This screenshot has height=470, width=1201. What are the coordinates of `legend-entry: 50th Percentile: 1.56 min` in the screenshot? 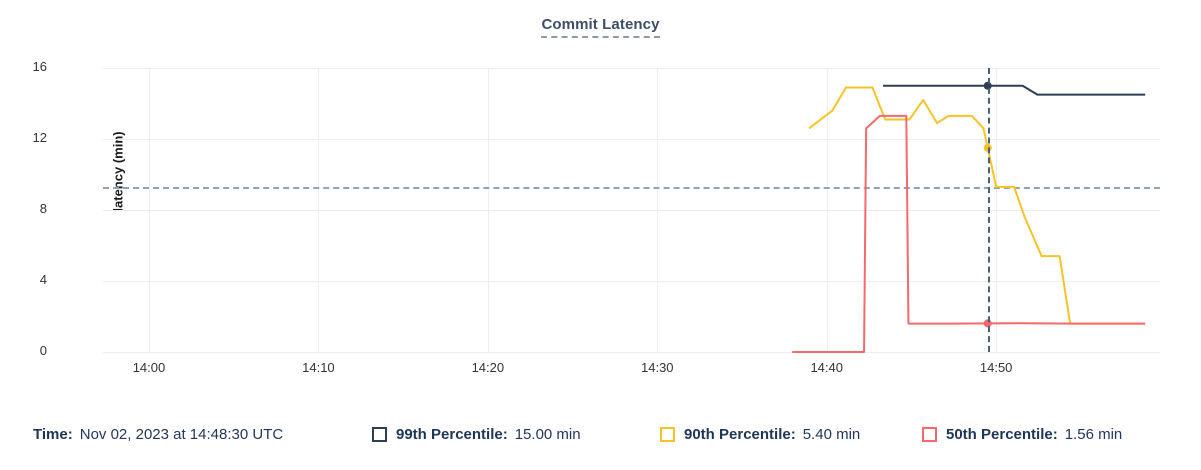 It's located at (1022, 434).